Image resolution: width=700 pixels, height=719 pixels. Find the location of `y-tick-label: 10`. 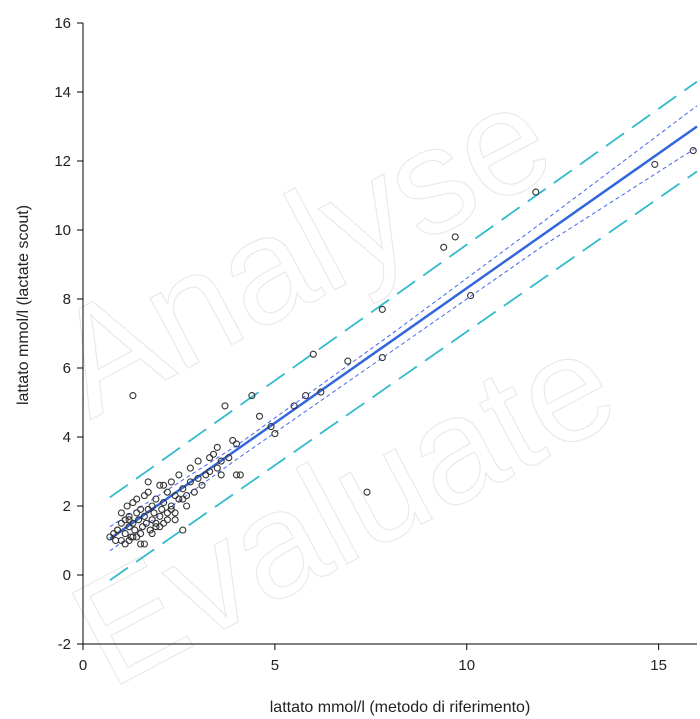

y-tick-label: 10 is located at coordinates (62, 230).